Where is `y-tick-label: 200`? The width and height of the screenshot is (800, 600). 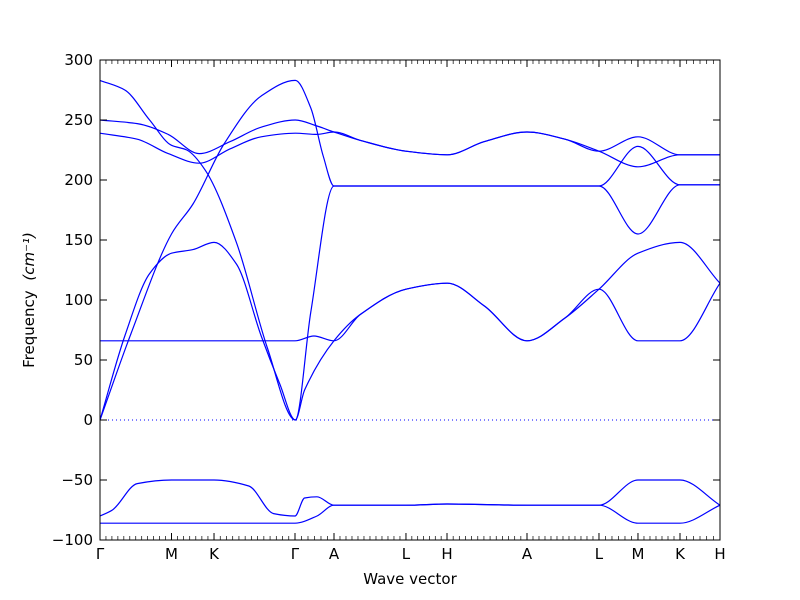 y-tick-label: 200 is located at coordinates (78, 180).